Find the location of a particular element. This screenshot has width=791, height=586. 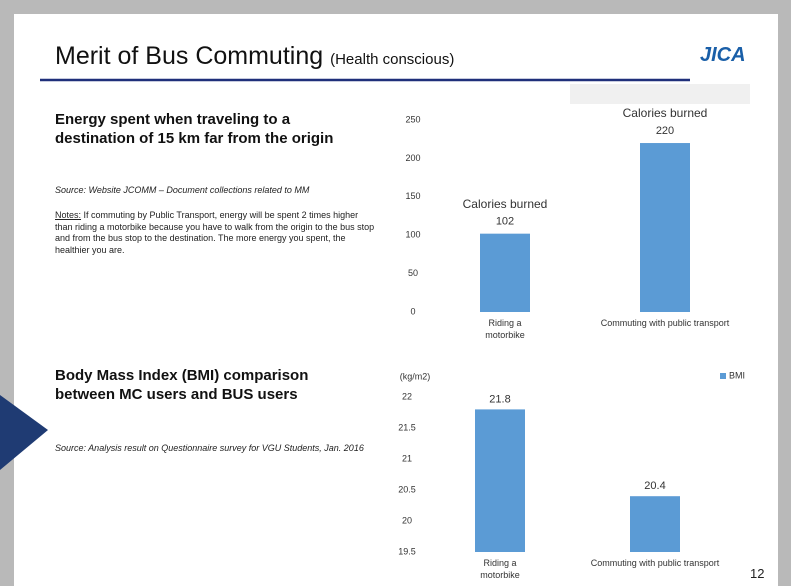

header-band is located at coordinates (660, 94).